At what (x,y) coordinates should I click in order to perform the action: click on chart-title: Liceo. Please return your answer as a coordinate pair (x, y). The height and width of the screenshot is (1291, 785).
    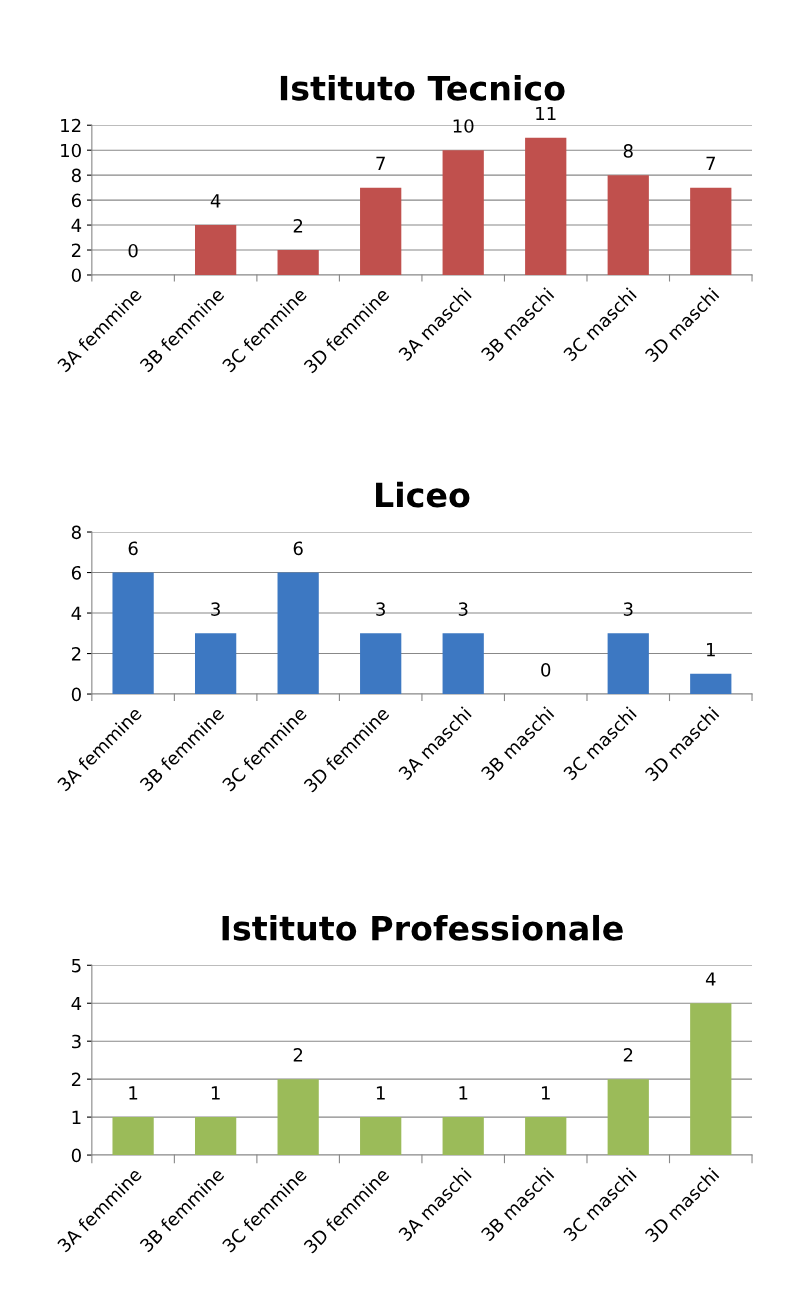
    Looking at the image, I should click on (423, 494).